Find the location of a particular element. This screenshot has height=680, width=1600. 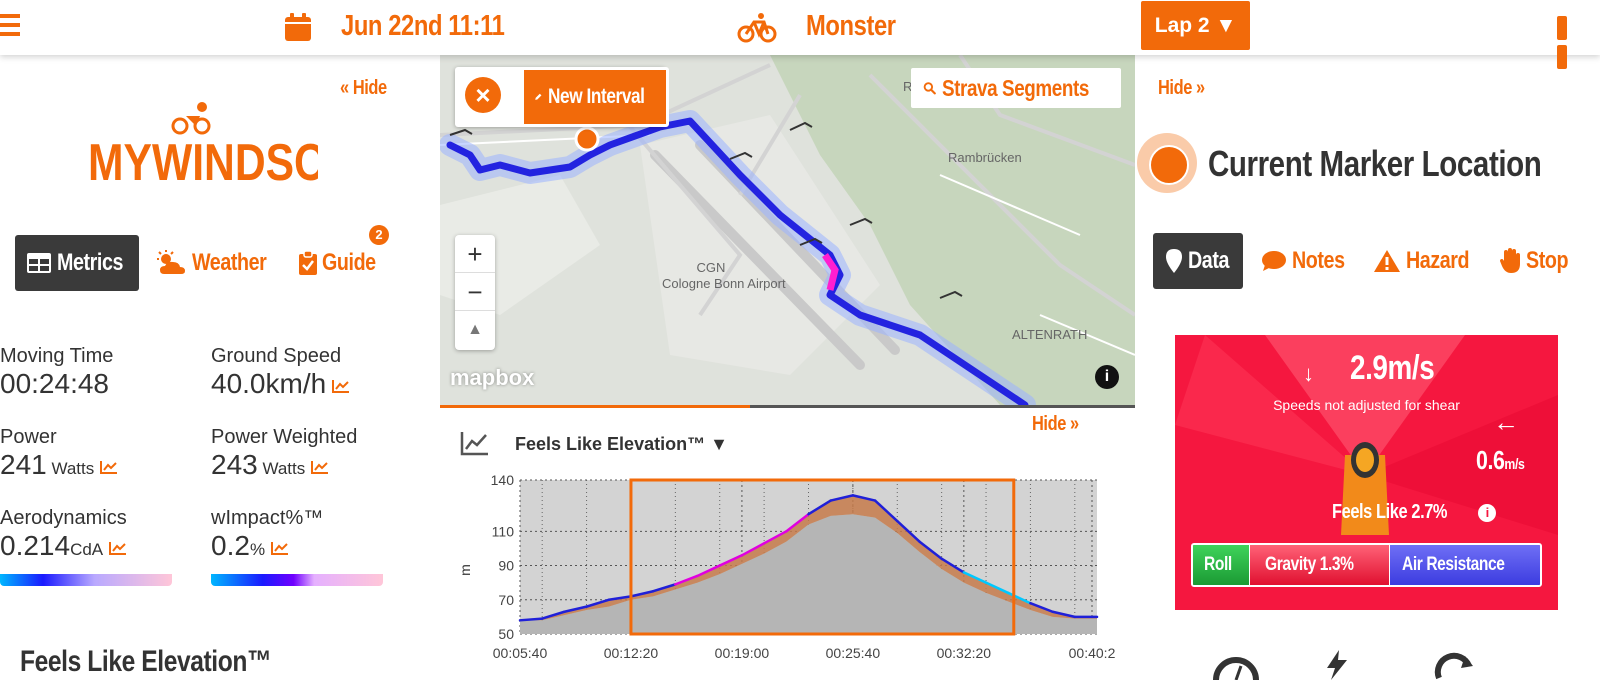

tab-stop: Stop is located at coordinates (1538, 261).